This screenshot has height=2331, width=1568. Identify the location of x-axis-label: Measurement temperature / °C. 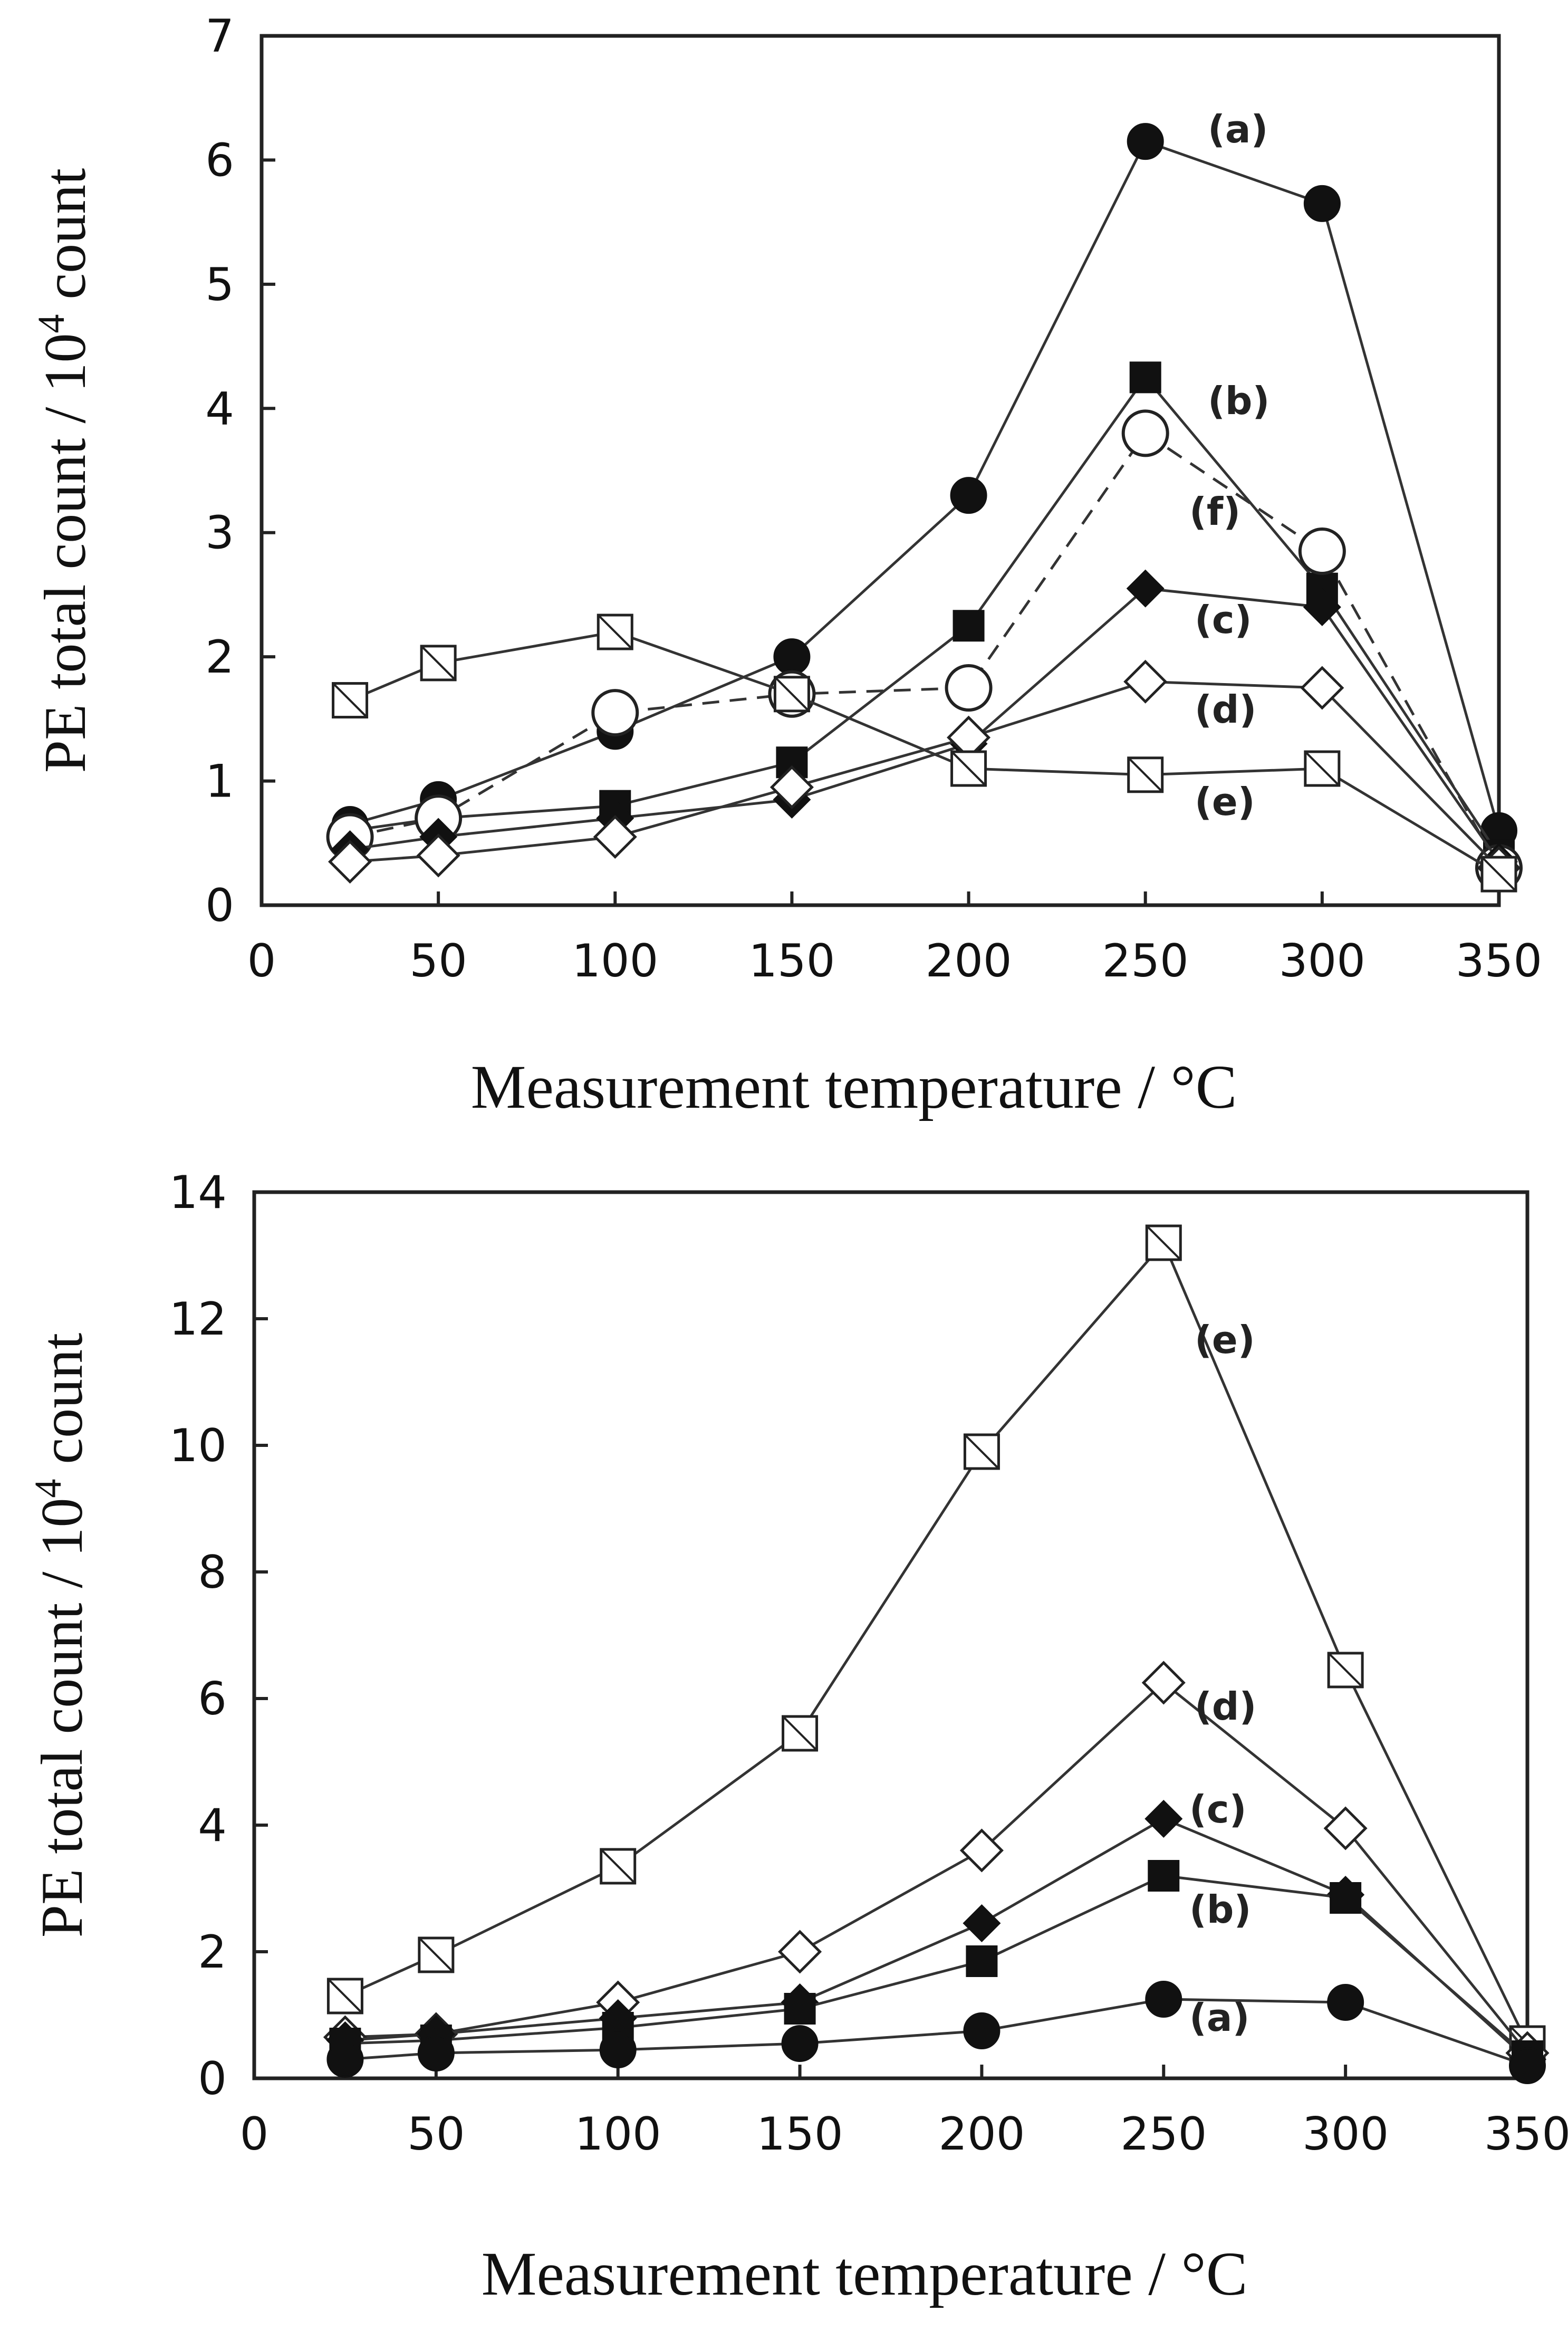
(865, 2274).